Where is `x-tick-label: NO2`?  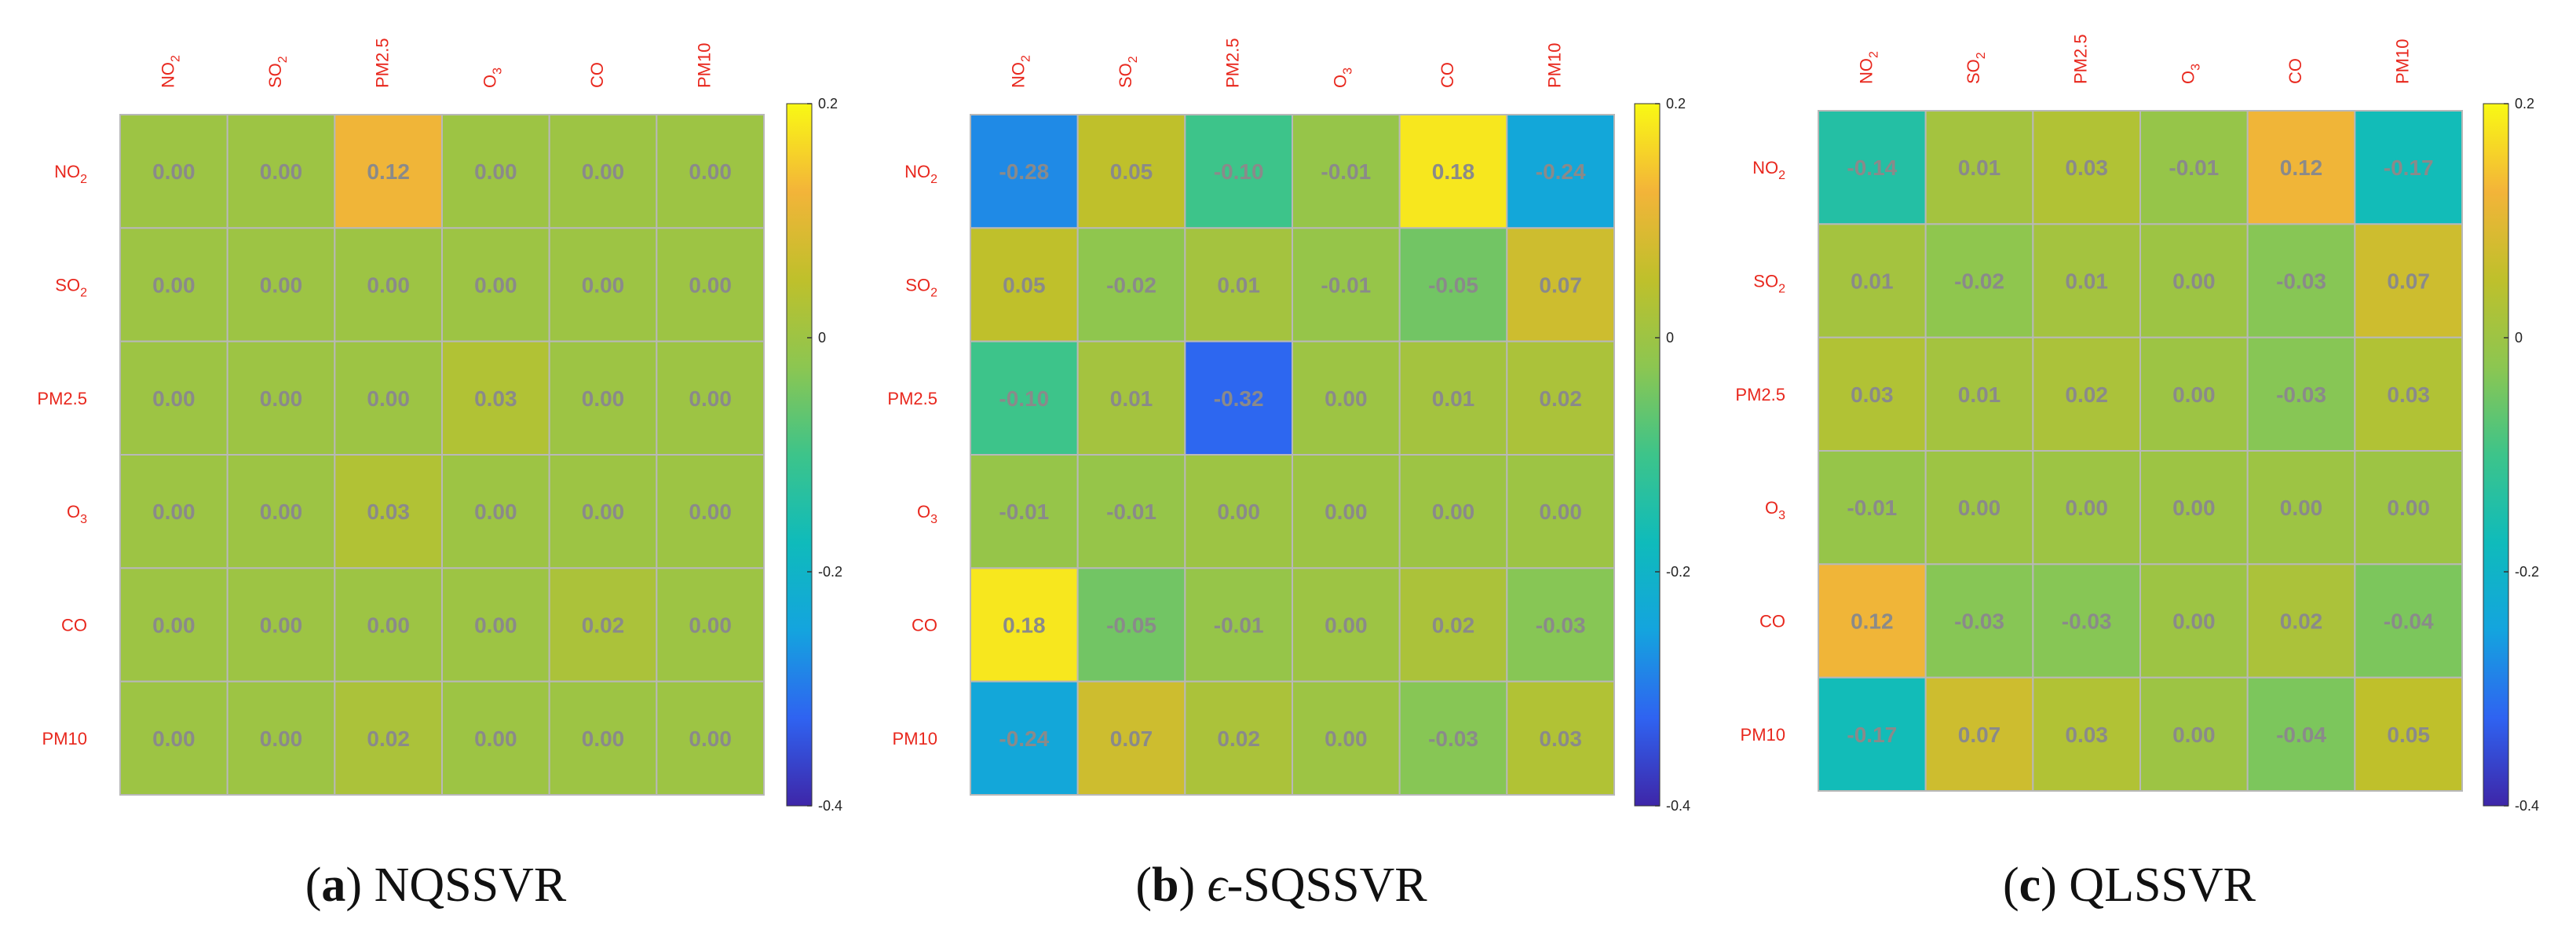 x-tick-label: NO2 is located at coordinates (1020, 71).